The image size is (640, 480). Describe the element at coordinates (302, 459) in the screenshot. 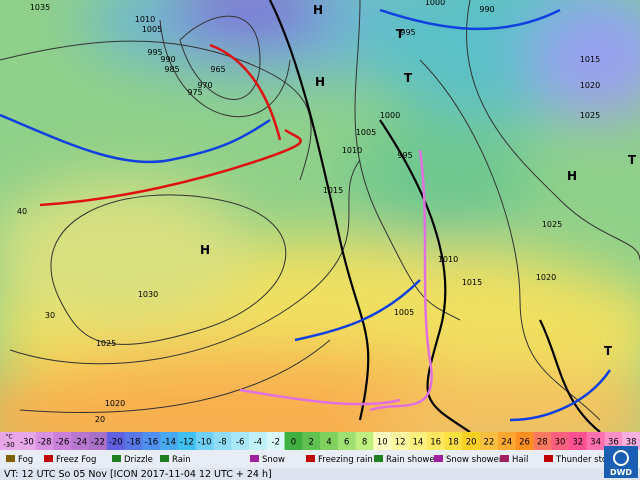

I see `legend-bar` at that location.